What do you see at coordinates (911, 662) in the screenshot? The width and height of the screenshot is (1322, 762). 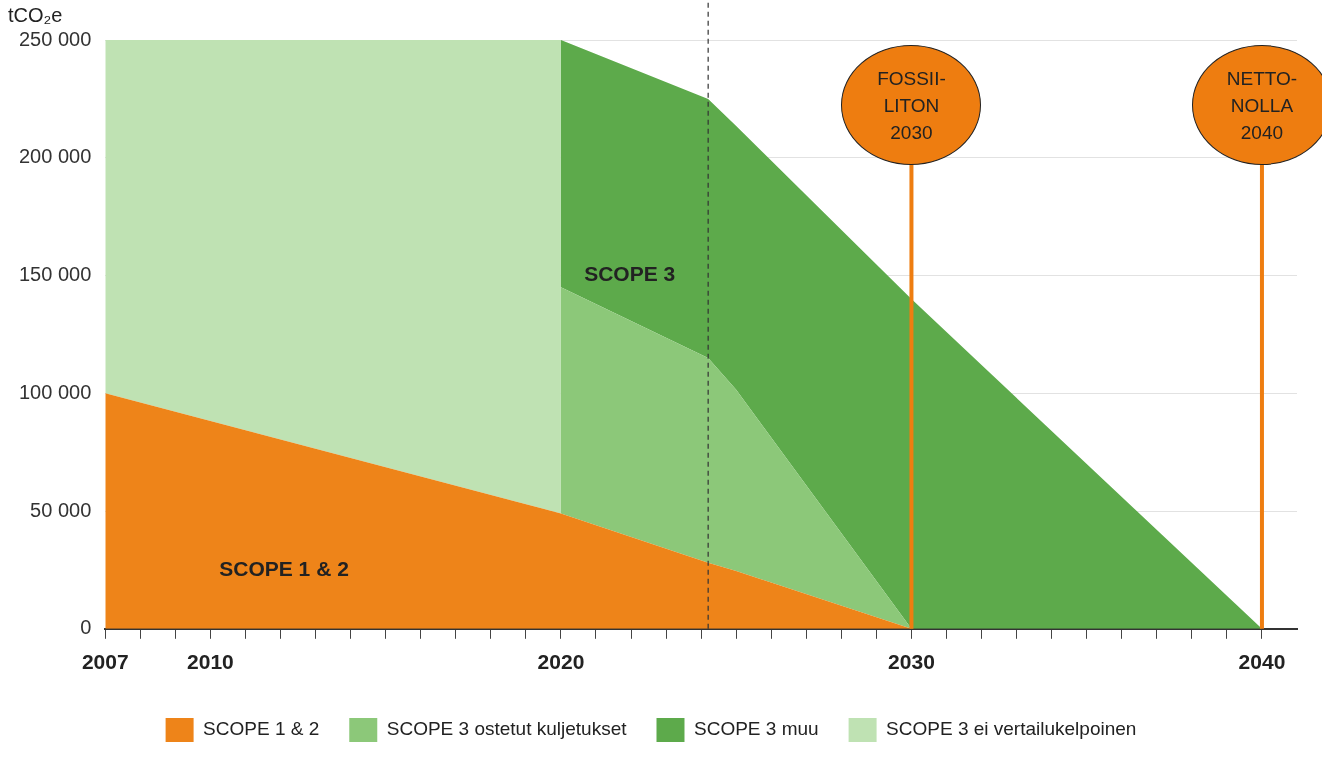 I see `x-tick-label: 2030` at bounding box center [911, 662].